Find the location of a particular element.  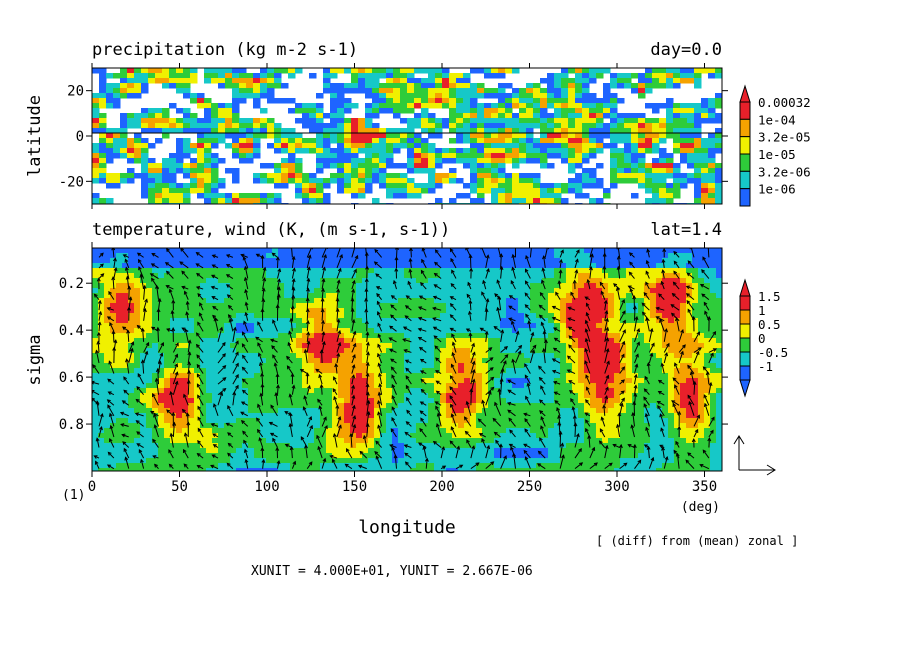

colorbar-label: 0.00032 is located at coordinates (784, 102).